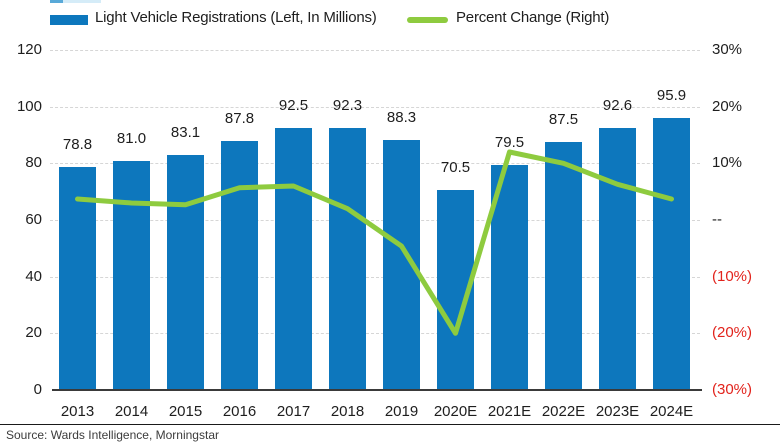  I want to click on bar-value-label: 87.5, so click(563, 120).